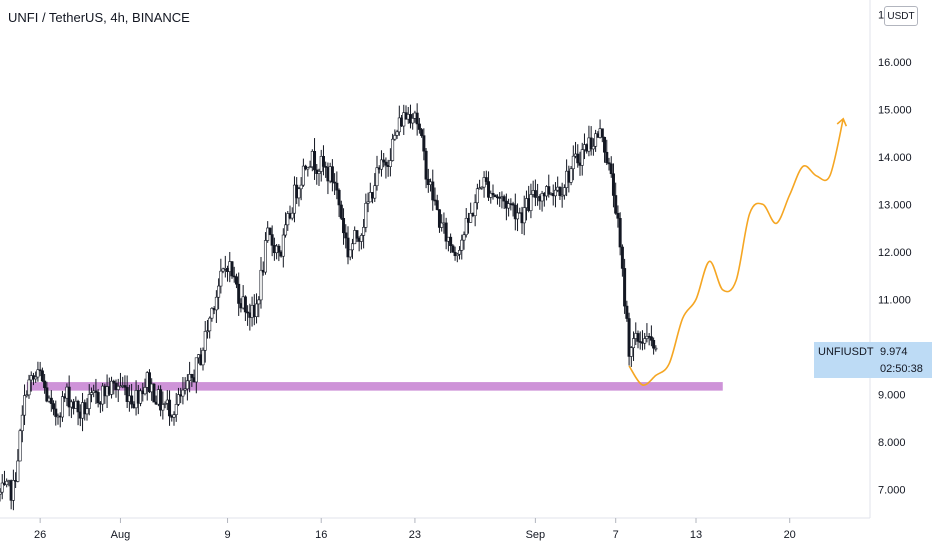 Image resolution: width=932 pixels, height=550 pixels. I want to click on time-tick-label: Aug, so click(121, 535).